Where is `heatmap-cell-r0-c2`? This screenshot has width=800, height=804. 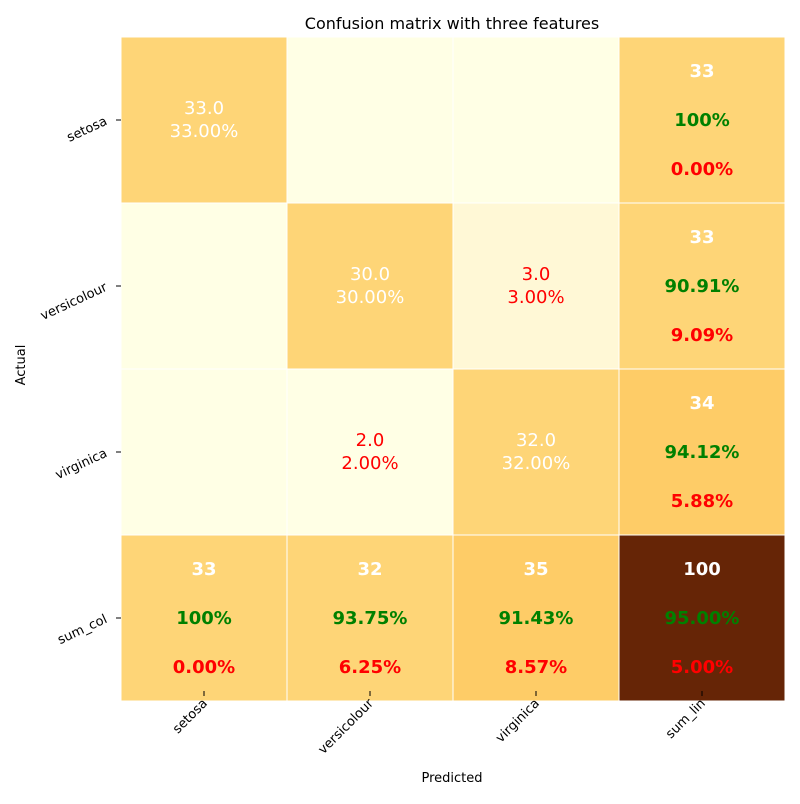 heatmap-cell-r0-c2 is located at coordinates (536, 120).